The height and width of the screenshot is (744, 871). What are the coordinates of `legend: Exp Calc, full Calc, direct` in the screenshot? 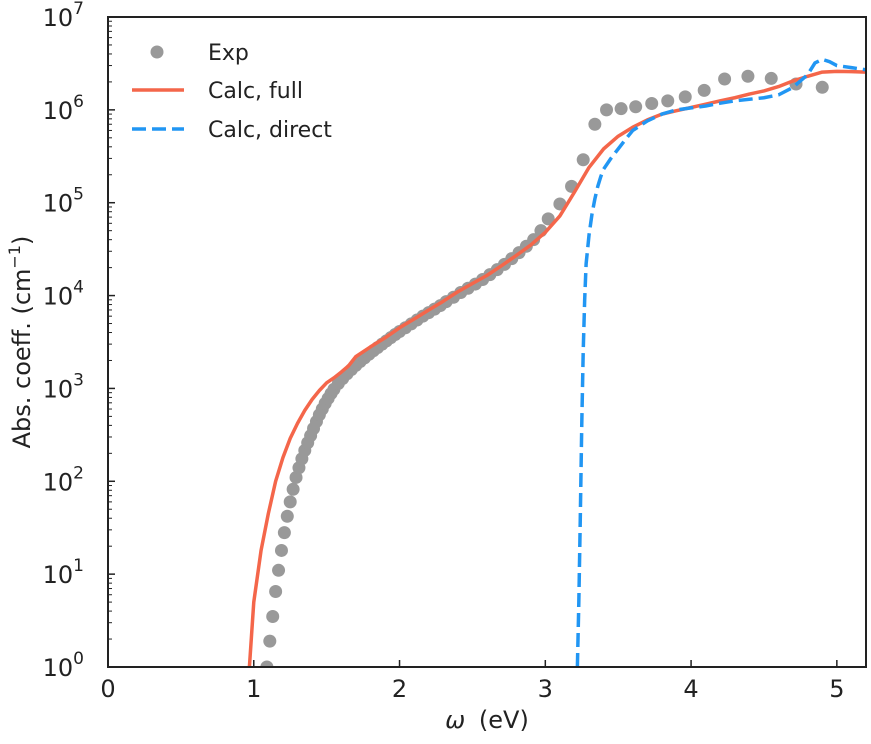 It's located at (232, 92).